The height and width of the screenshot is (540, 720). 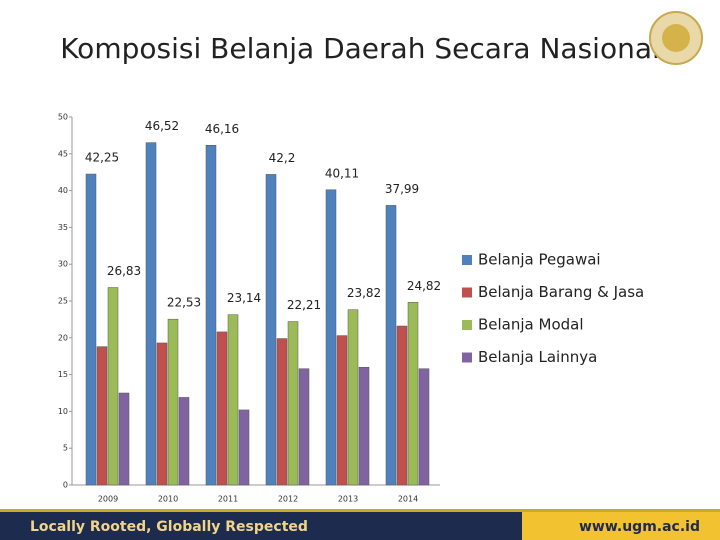 I want to click on y-tick-label: 45, so click(x=63, y=153).